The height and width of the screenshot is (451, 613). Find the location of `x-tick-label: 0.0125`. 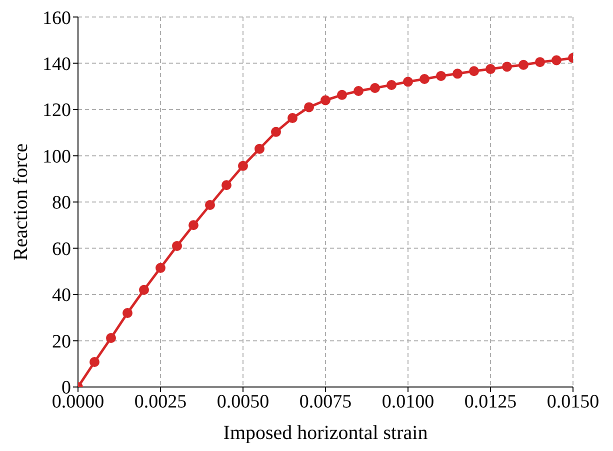

x-tick-label: 0.0125 is located at coordinates (490, 401).